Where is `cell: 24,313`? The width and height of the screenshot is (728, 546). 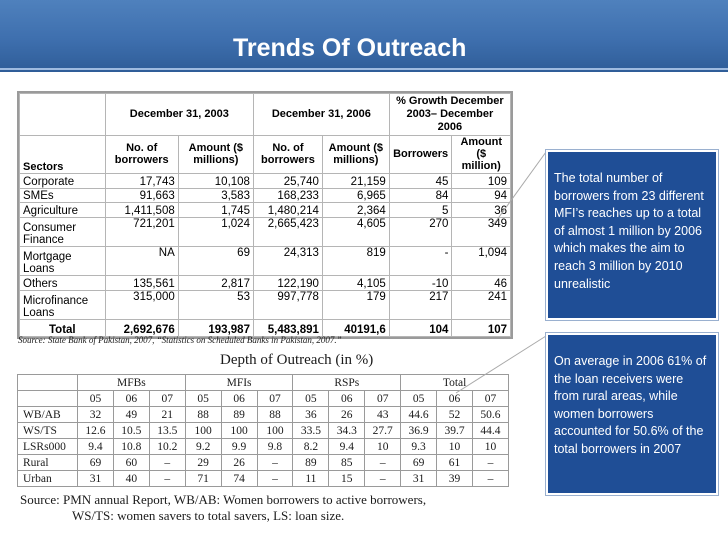 cell: 24,313 is located at coordinates (287, 261).